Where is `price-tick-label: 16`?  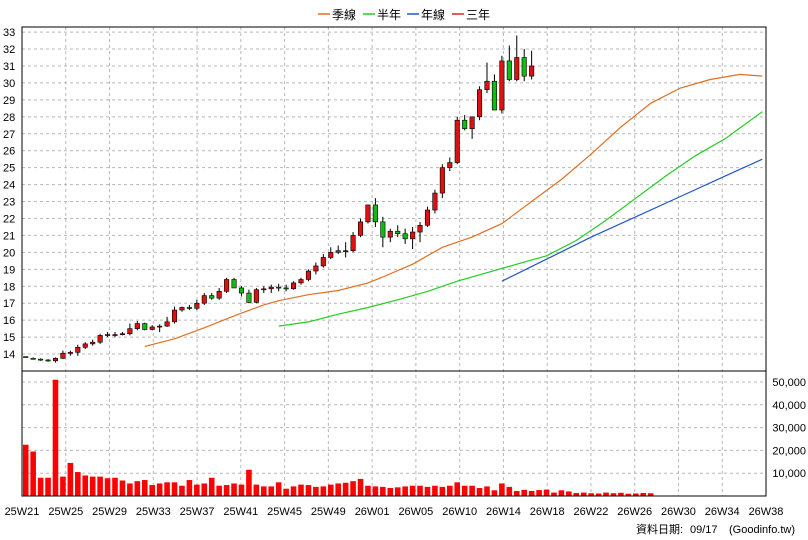
price-tick-label: 16 is located at coordinates (9, 321).